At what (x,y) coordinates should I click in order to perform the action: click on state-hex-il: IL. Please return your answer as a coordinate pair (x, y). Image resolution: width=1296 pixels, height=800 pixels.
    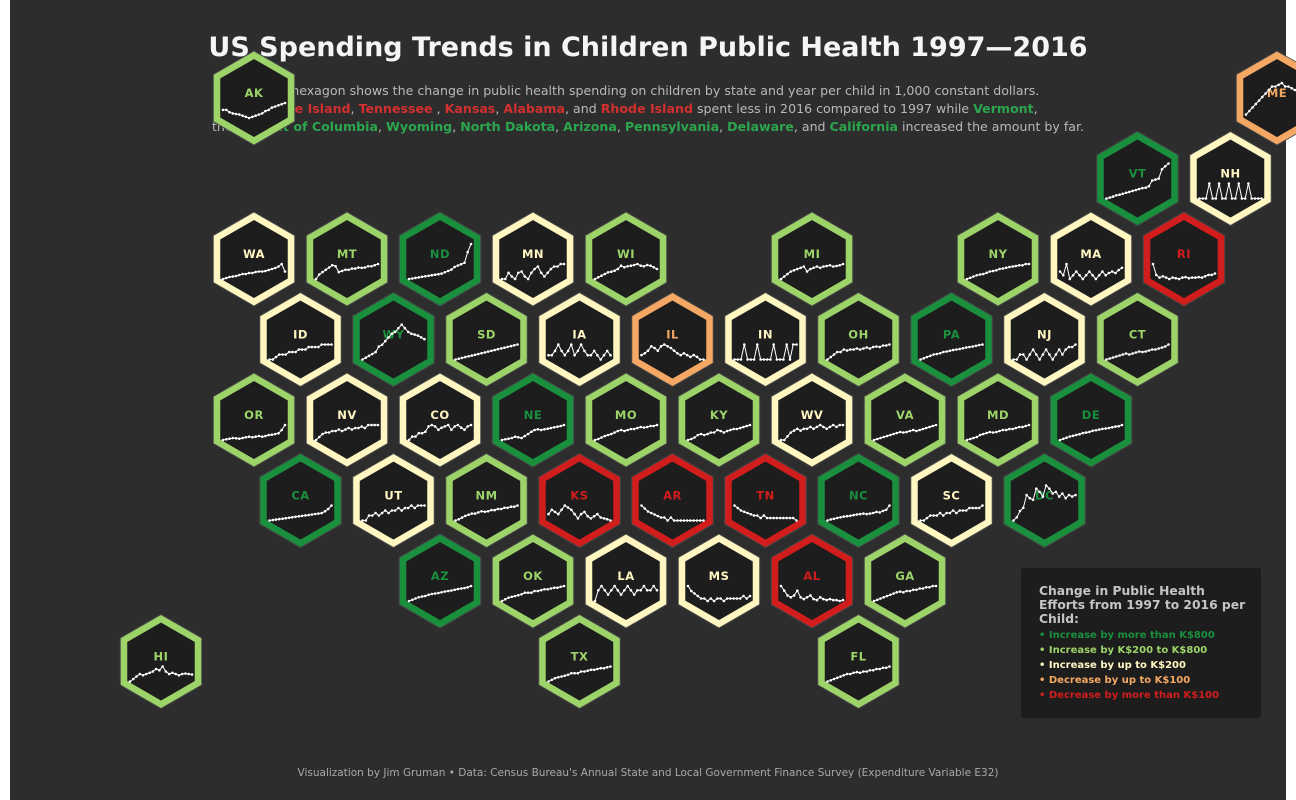
    Looking at the image, I should click on (672, 339).